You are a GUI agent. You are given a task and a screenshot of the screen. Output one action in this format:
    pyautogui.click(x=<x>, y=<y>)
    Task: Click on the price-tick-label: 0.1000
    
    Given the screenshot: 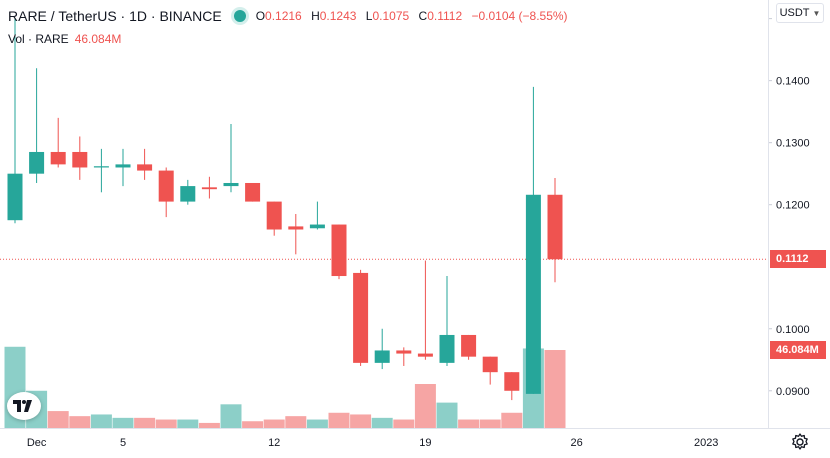 What is the action you would take?
    pyautogui.click(x=793, y=330)
    